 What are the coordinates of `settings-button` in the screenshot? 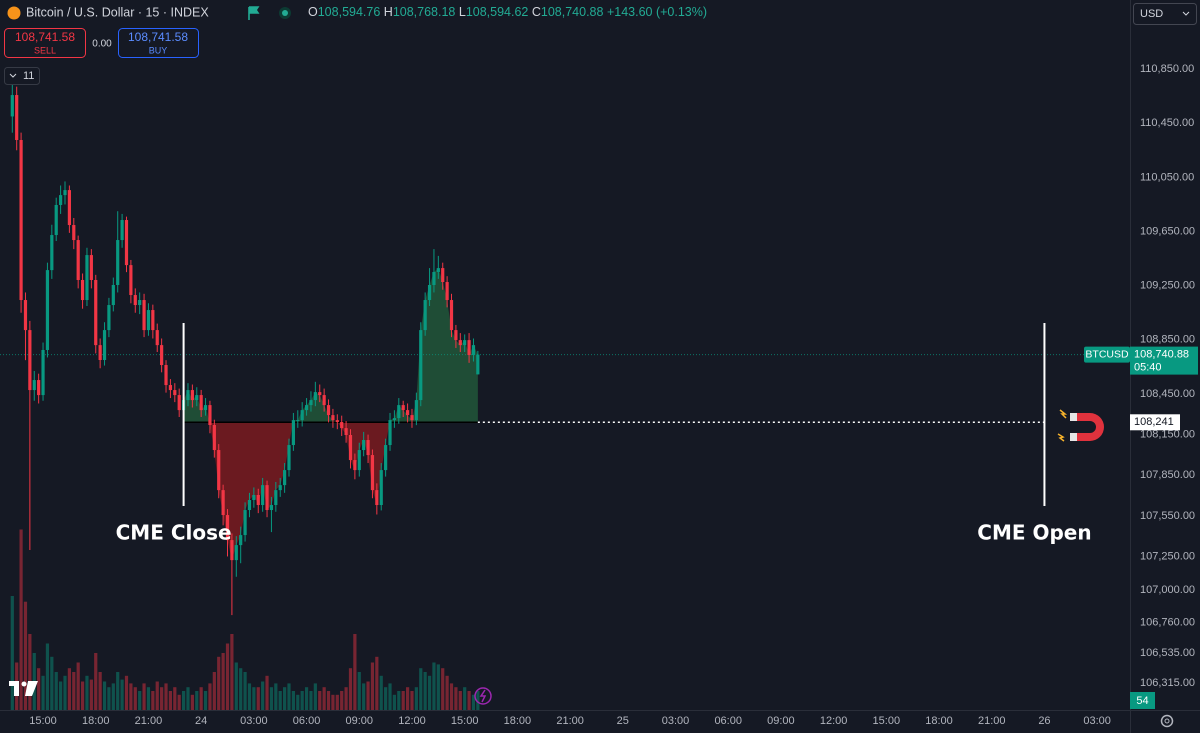 It's located at (1167, 721).